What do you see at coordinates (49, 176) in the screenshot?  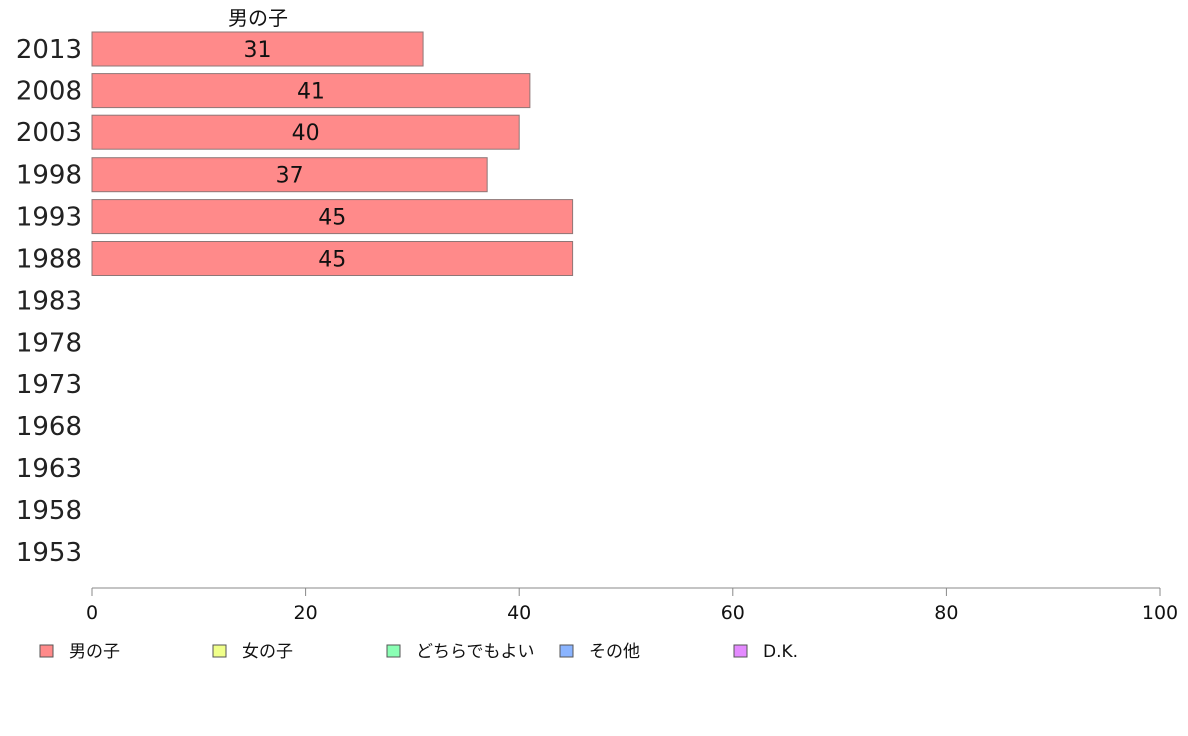 I see `year-label: 1998` at bounding box center [49, 176].